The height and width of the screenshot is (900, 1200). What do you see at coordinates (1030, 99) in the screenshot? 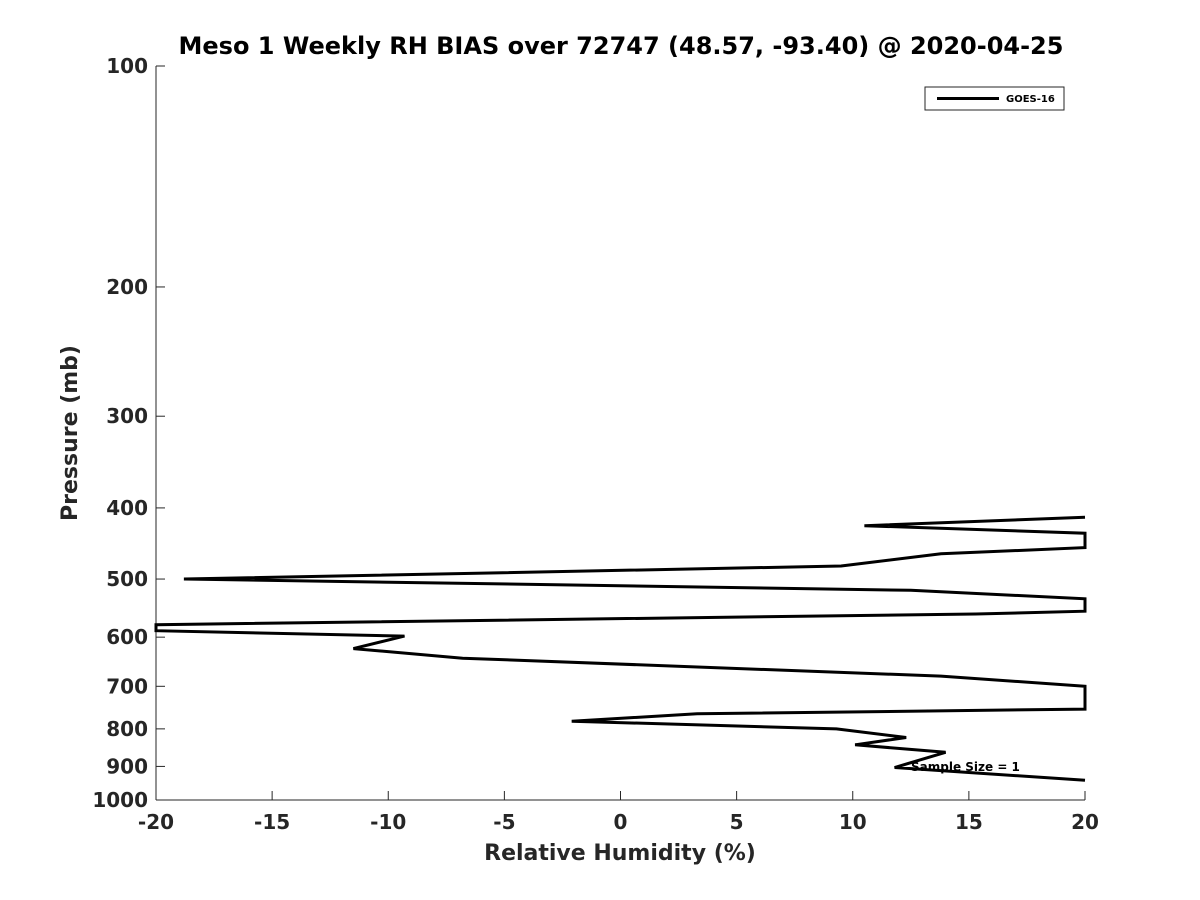
I see `legend-entry-goes-16: GOES-16` at bounding box center [1030, 99].